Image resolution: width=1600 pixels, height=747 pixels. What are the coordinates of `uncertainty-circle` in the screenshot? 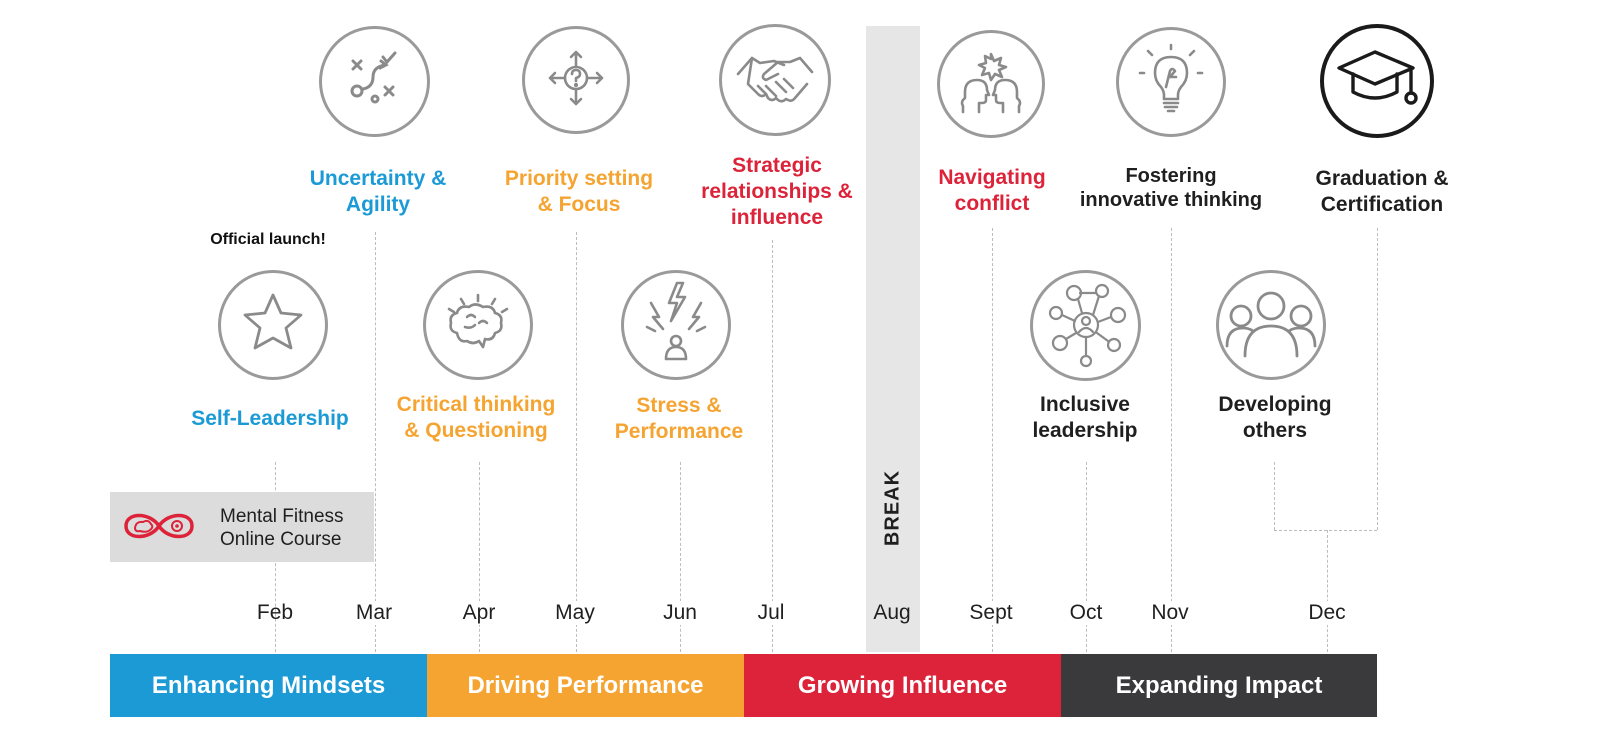 It's located at (374, 81).